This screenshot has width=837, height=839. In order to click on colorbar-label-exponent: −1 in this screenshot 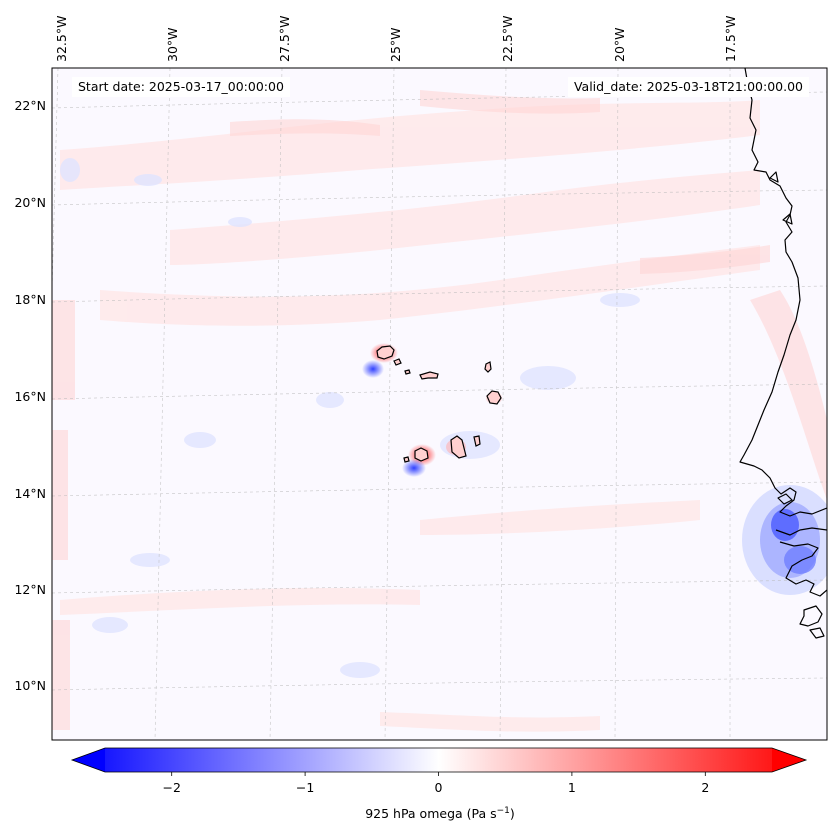, I will do `click(503, 811)`.